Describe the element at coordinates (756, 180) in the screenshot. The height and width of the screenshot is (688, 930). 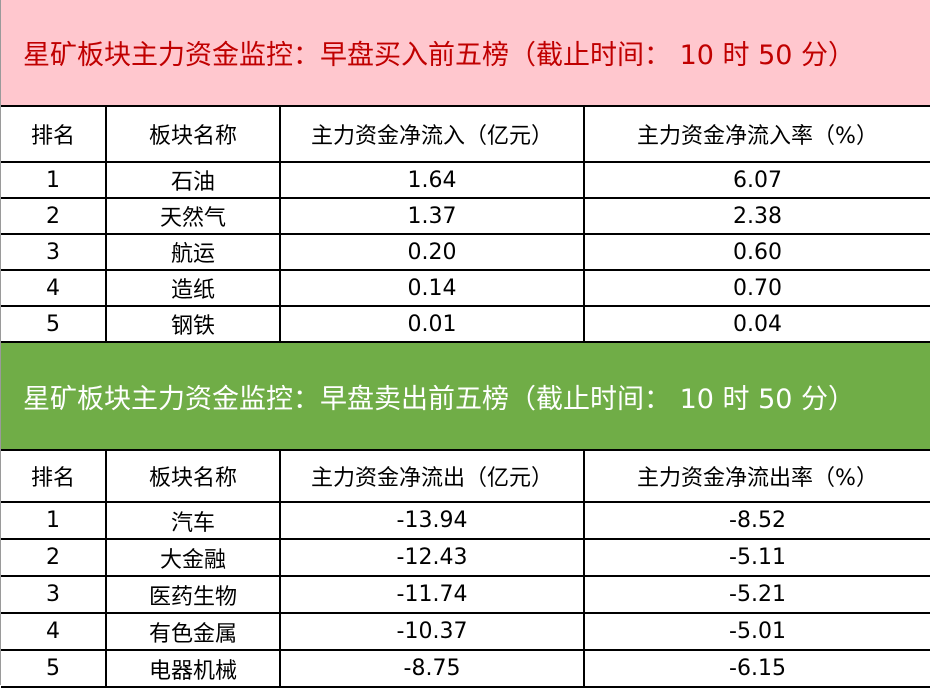
I see `rate-cell: 6.07` at that location.